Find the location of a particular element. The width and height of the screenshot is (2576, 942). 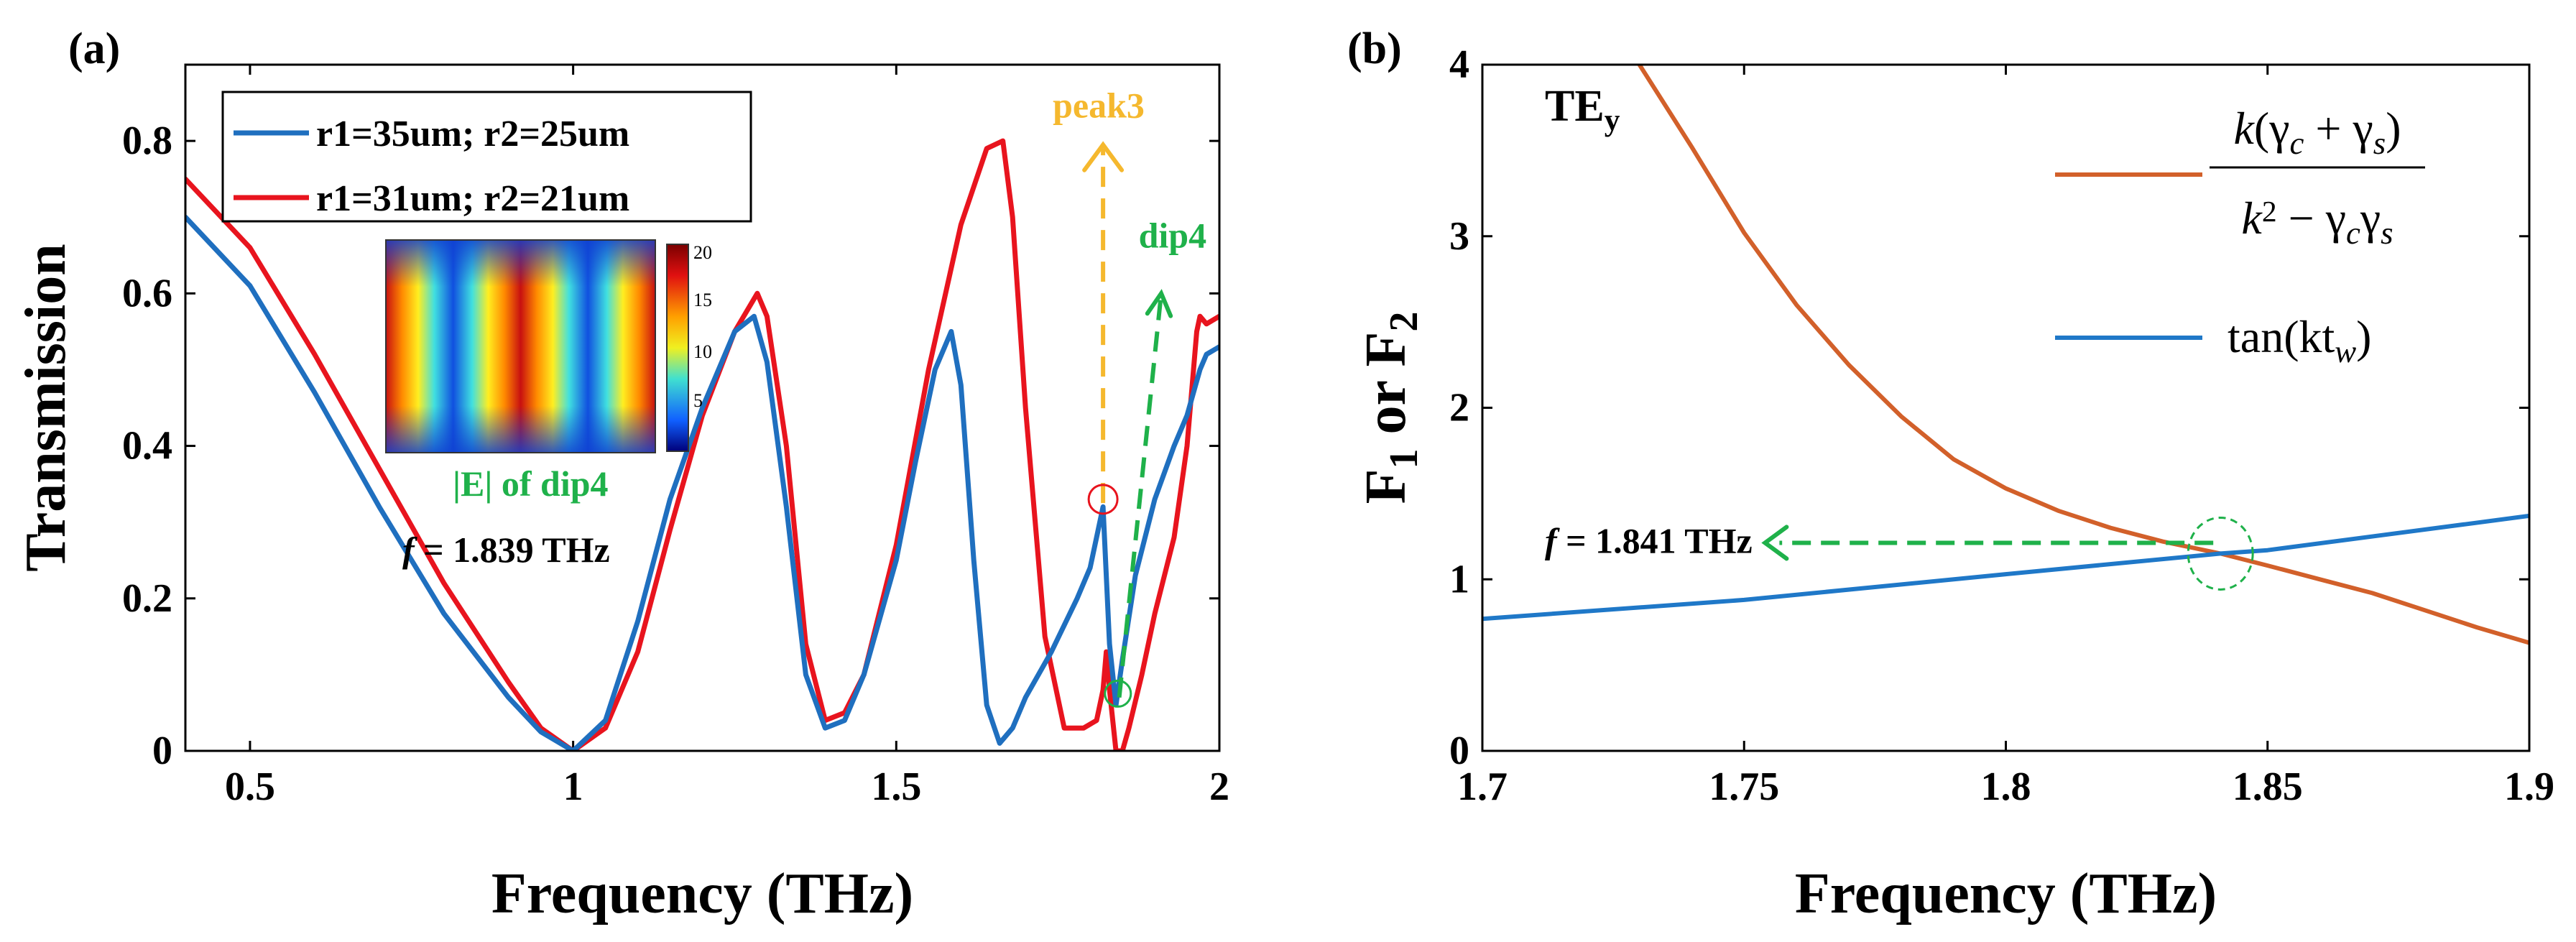

colorbar-tick-label: 15 is located at coordinates (702, 300).